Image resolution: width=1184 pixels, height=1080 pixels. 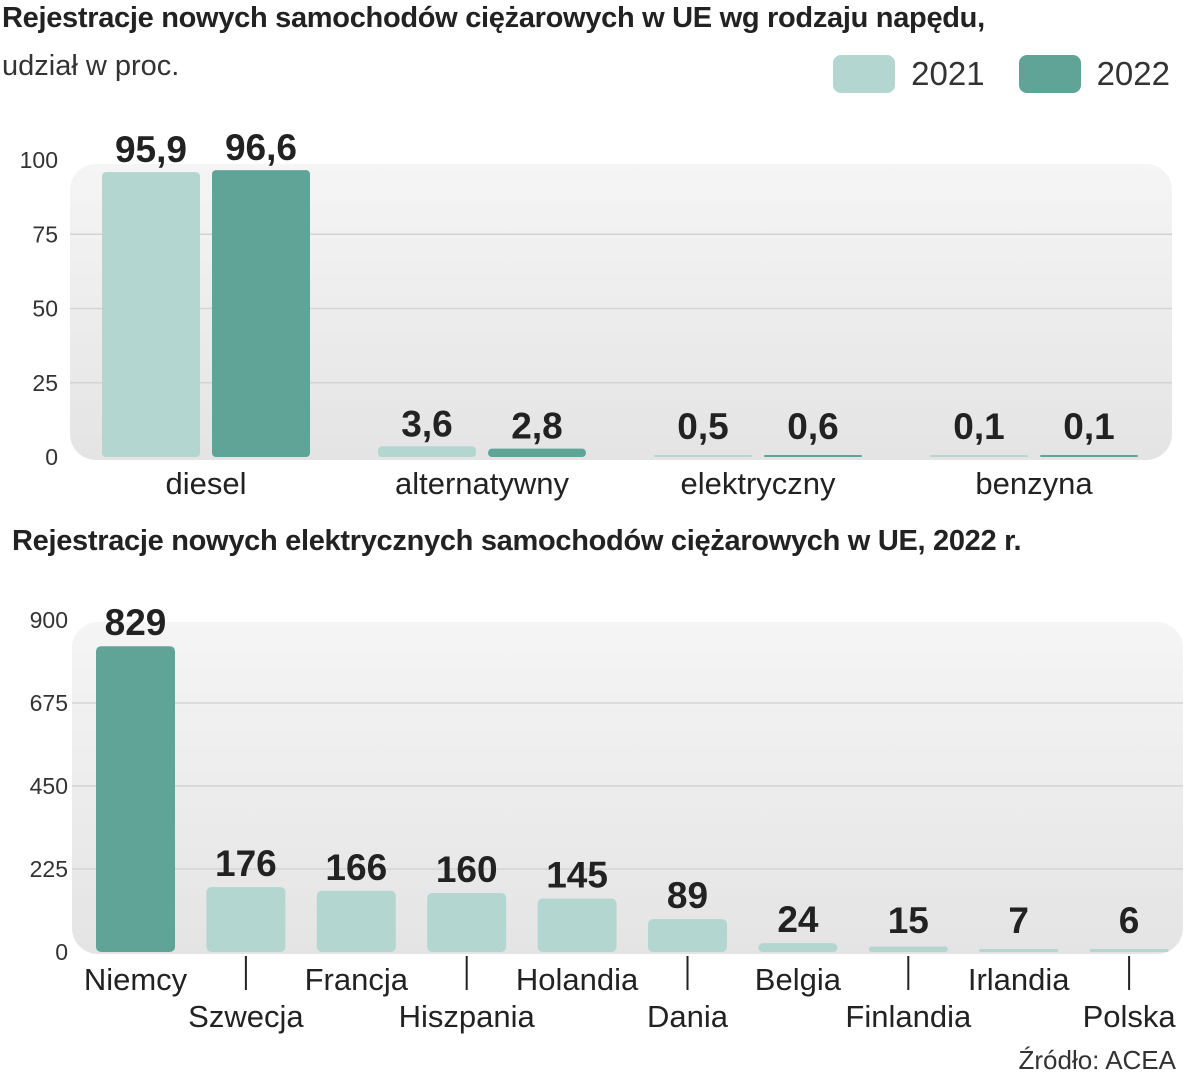 What do you see at coordinates (49, 786) in the screenshot?
I see `chart2-y-tick-label: 450` at bounding box center [49, 786].